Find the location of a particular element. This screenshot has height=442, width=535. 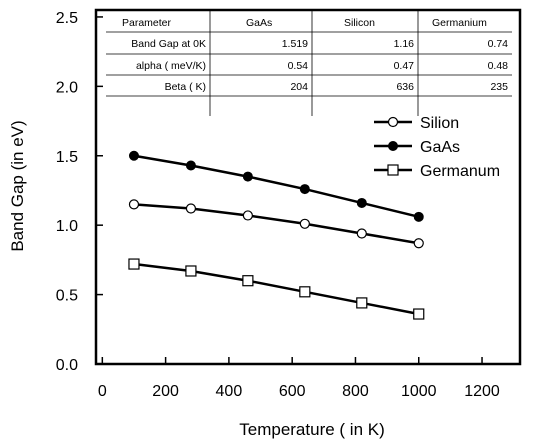

table-cell: alpha ( meV/K) is located at coordinates (171, 66).